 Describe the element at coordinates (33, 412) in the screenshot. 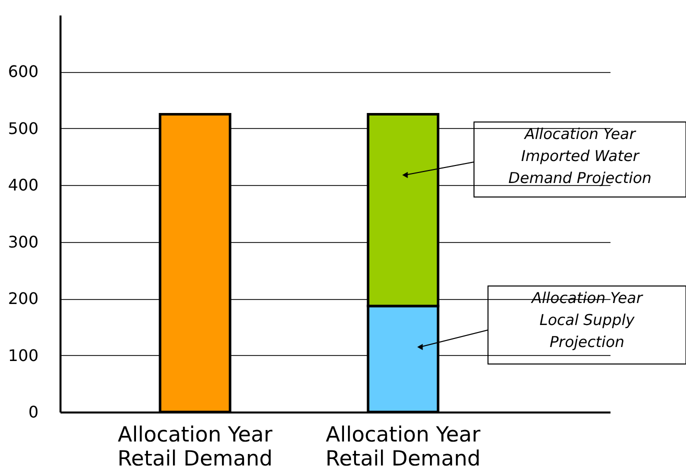

I see `y-tick-label: 0` at that location.